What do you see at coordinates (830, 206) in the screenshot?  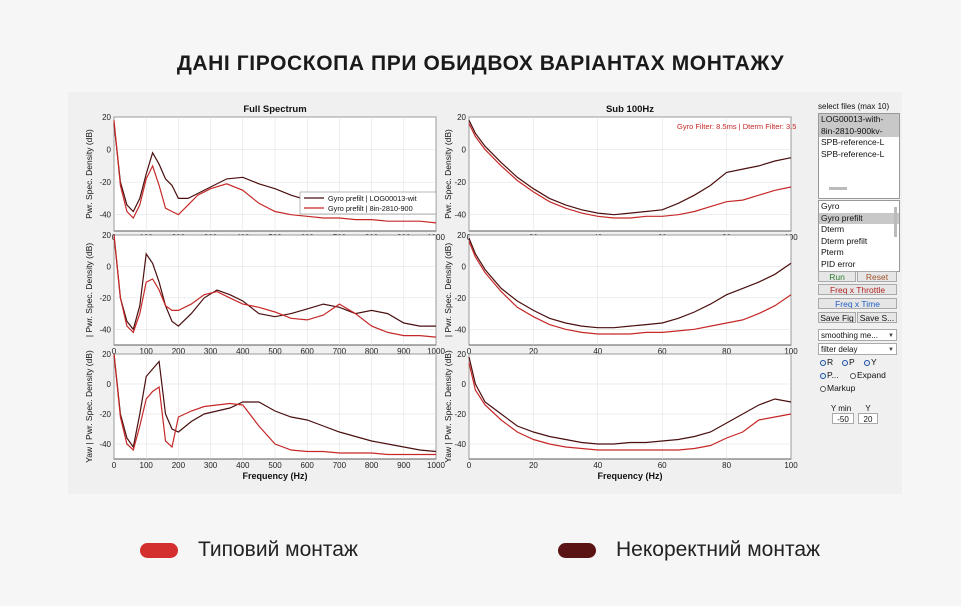 I see `type-item-gyro: Gyro` at bounding box center [830, 206].